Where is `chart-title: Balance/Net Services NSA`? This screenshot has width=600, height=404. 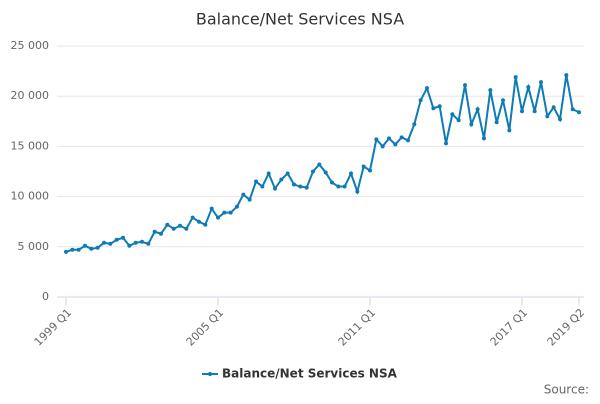 chart-title: Balance/Net Services NSA is located at coordinates (300, 19).